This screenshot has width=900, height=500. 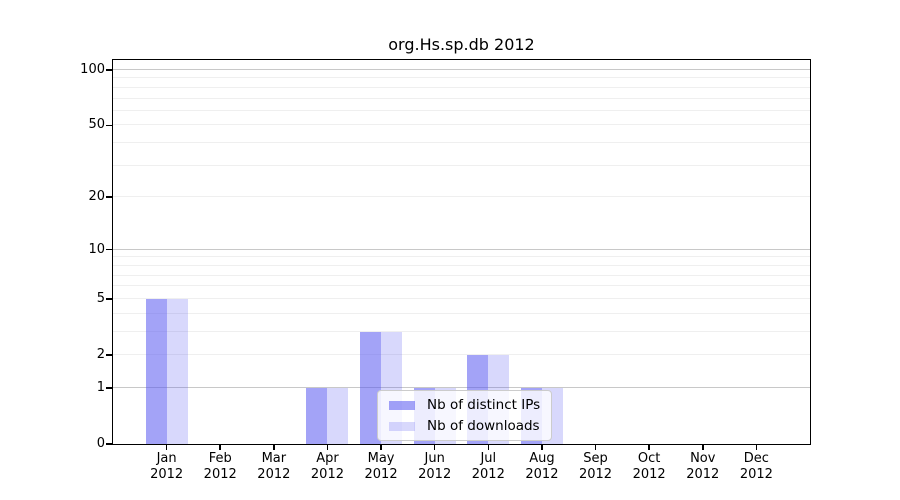 What do you see at coordinates (166, 447) in the screenshot?
I see `x-tick-jan` at bounding box center [166, 447].